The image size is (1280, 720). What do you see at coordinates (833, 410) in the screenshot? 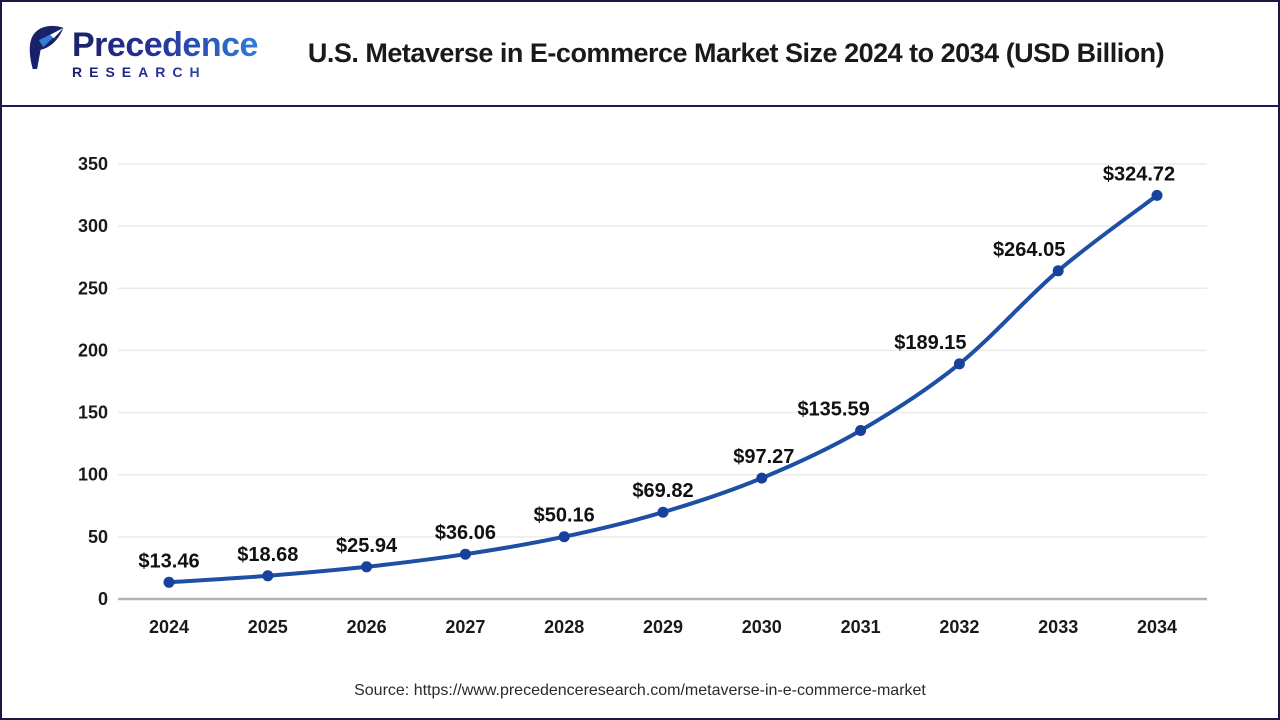
I see `data-point-value-label: $135.59` at bounding box center [833, 410].